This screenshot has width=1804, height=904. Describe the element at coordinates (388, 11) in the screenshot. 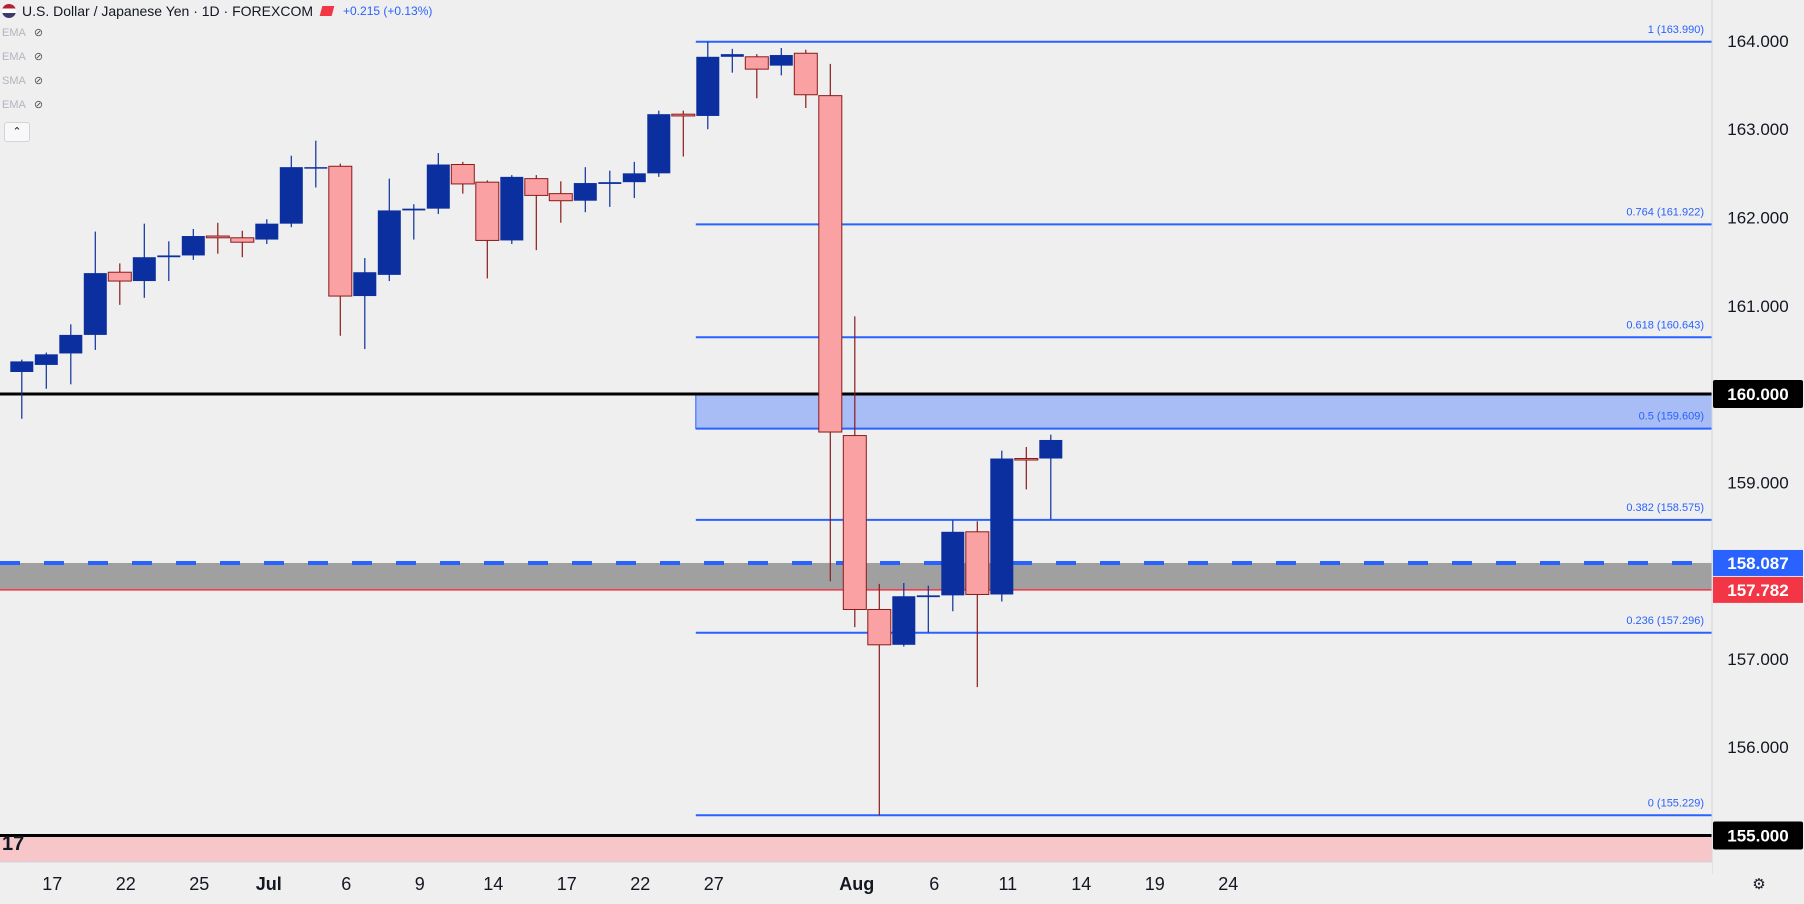

I see `price-change: +0.215 (+0.13%)` at that location.